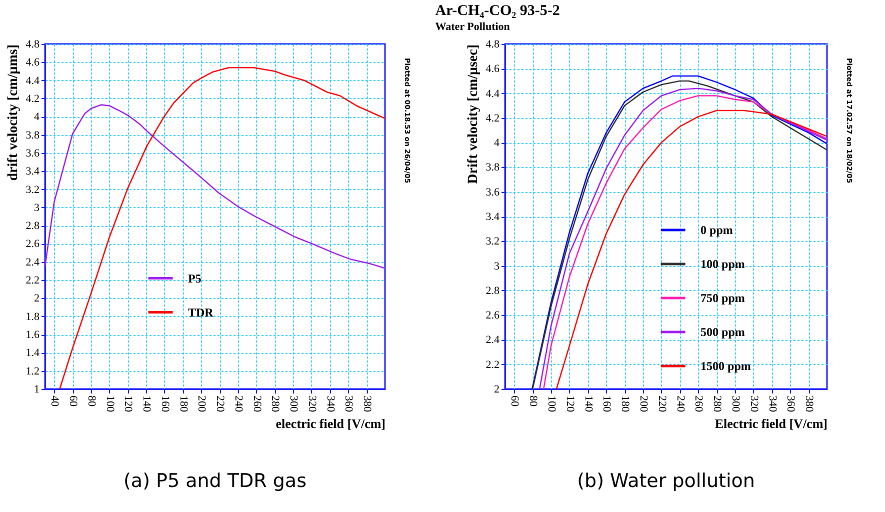 The width and height of the screenshot is (885, 512). I want to click on legend-label: TDR, so click(201, 312).